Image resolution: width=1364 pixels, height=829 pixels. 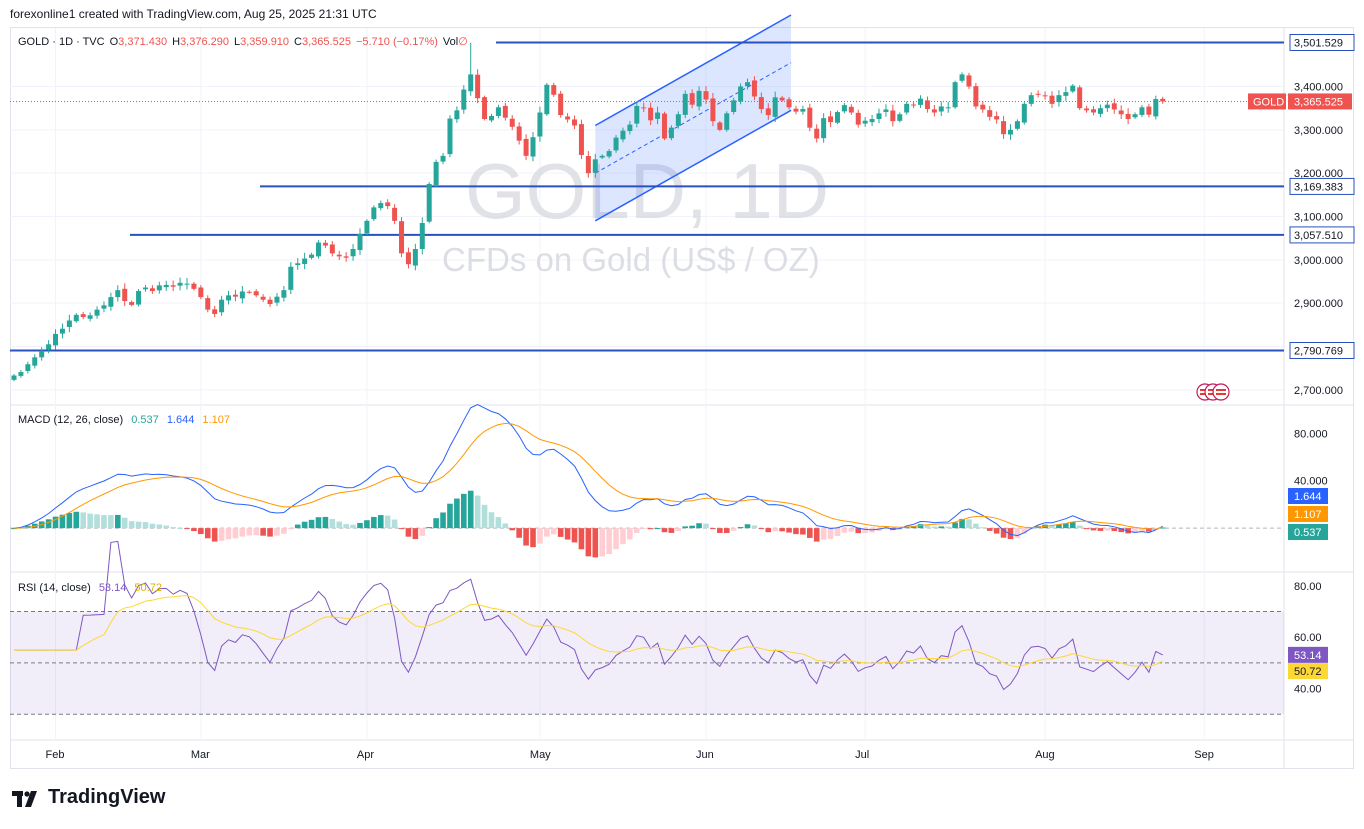 I want to click on rsi-ma-line, so click(x=588, y=631).